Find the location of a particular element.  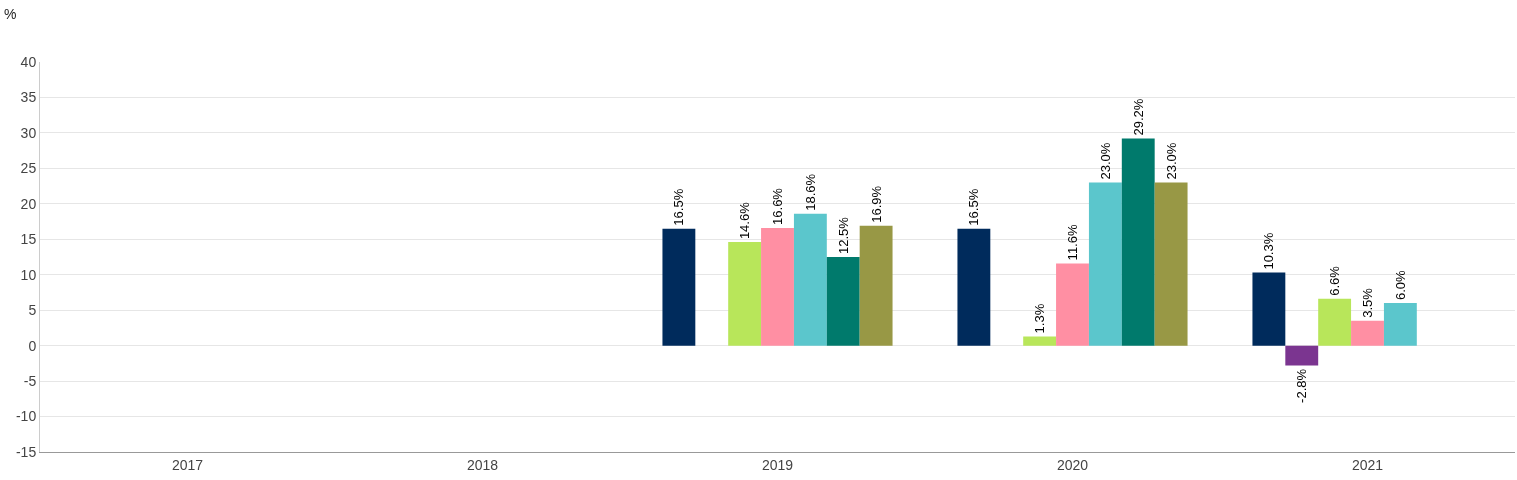

data-label: 18.6% is located at coordinates (810, 192).